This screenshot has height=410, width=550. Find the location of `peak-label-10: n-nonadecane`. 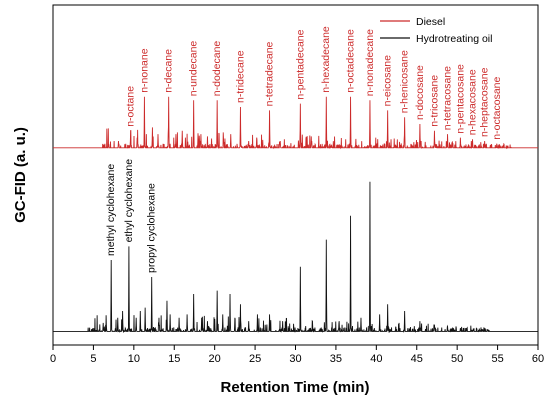

peak-label-10: n-nonadecane is located at coordinates (370, 62).